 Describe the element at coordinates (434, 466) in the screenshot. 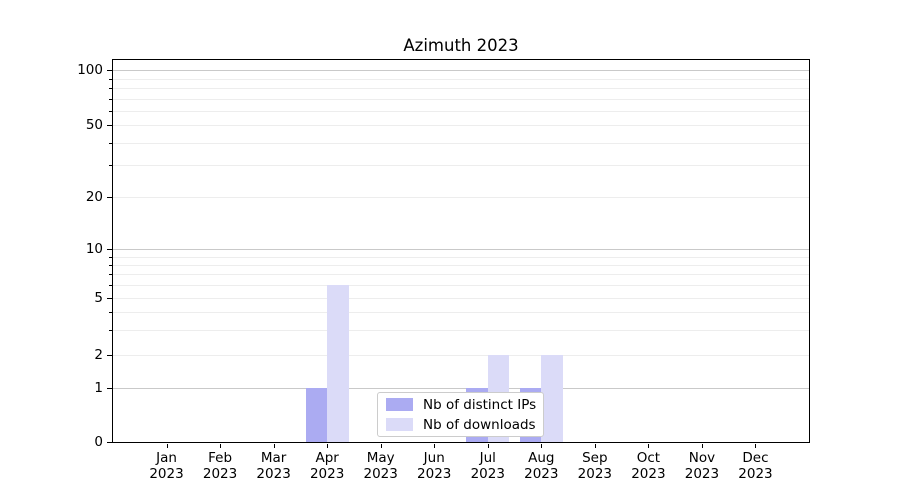

I see `x-tick-label: Jun 2023` at that location.